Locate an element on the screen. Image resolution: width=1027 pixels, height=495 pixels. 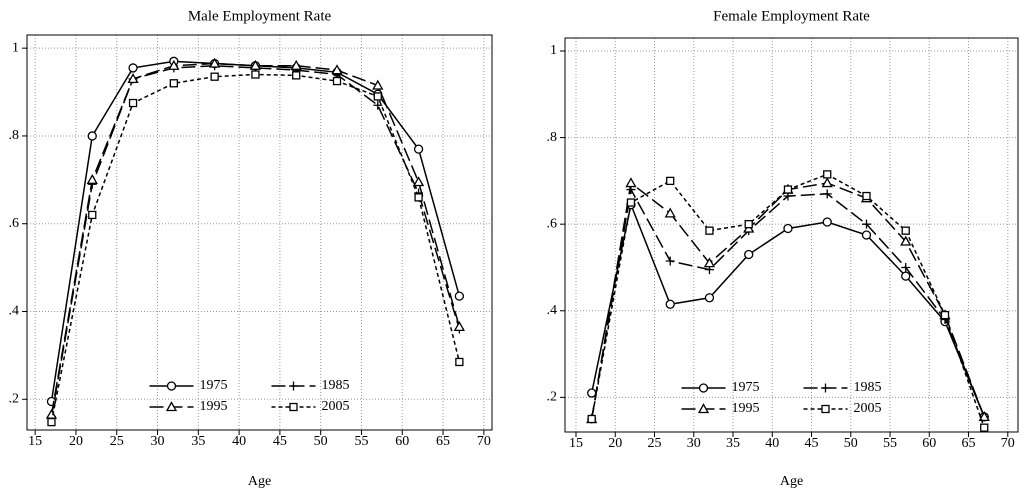
chart-title: Male Employment Rate is located at coordinates (260, 16).